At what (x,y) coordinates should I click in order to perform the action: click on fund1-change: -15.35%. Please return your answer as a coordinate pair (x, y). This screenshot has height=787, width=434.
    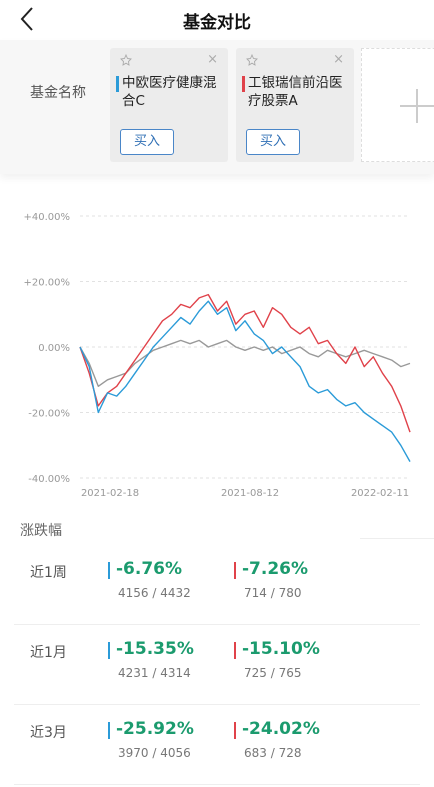
    Looking at the image, I should click on (151, 649).